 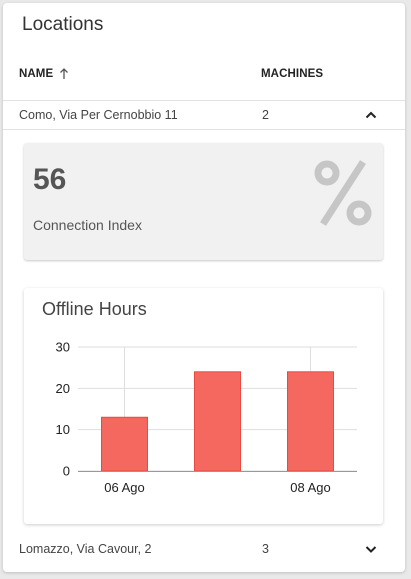 What do you see at coordinates (204, 550) in the screenshot?
I see `table-row: Lomazzo, Via Cavour, 2 3` at bounding box center [204, 550].